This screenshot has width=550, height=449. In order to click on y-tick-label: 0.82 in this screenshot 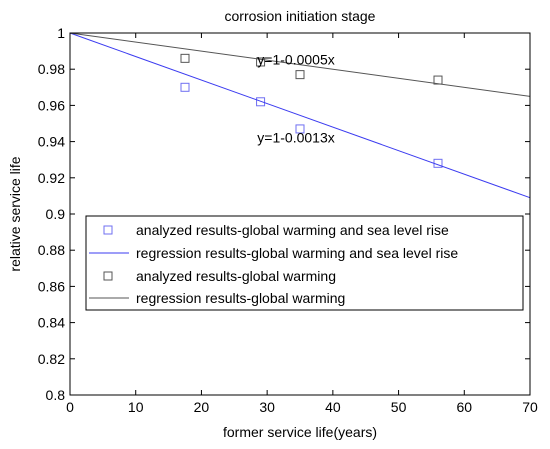, I will do `click(51, 359)`.